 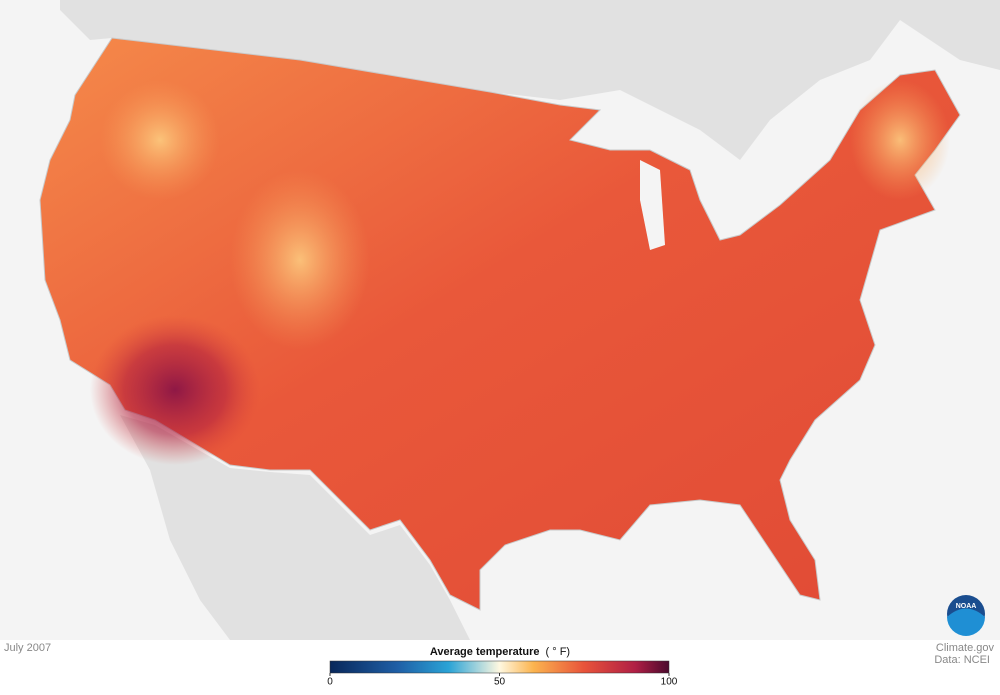 I want to click on lake-michigan, so click(x=652, y=205).